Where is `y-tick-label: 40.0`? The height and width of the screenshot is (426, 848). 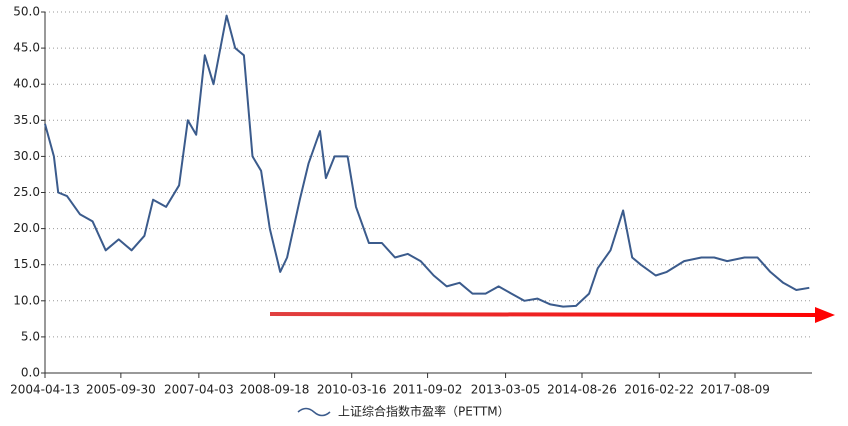
y-tick-label: 40.0 is located at coordinates (26, 84).